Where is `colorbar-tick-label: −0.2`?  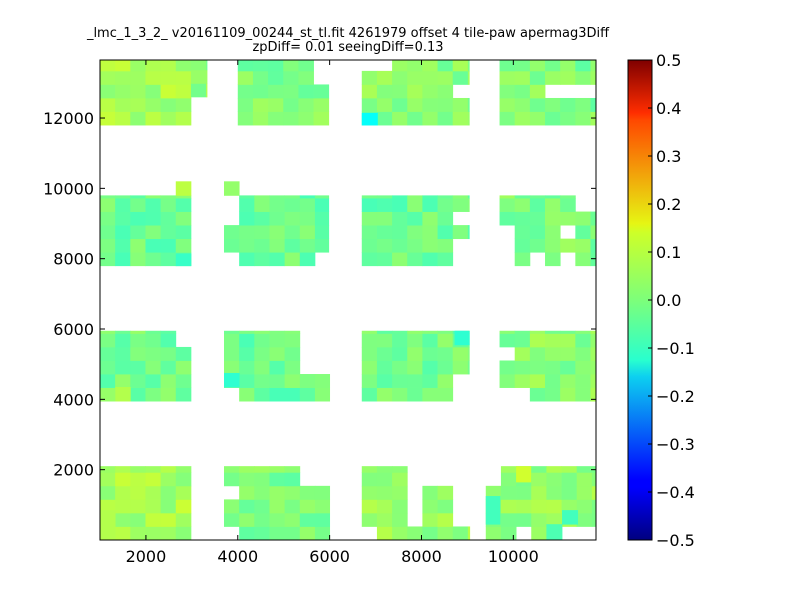
colorbar-tick-label: −0.2 is located at coordinates (675, 396).